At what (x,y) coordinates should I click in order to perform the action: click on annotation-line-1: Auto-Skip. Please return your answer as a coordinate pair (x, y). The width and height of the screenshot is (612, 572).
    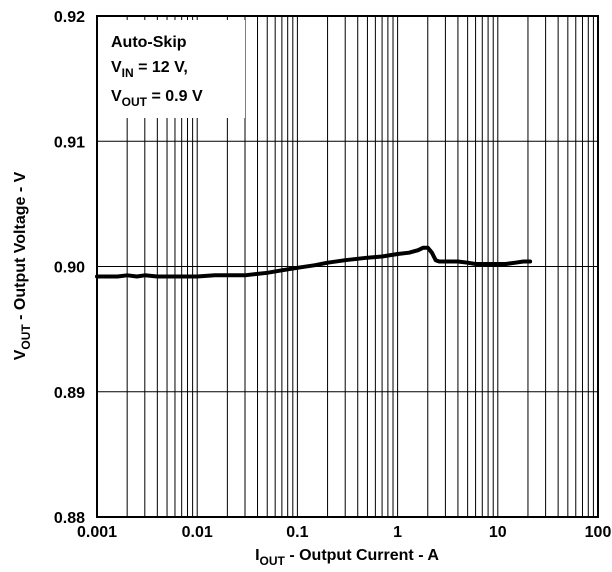
    Looking at the image, I should click on (149, 42).